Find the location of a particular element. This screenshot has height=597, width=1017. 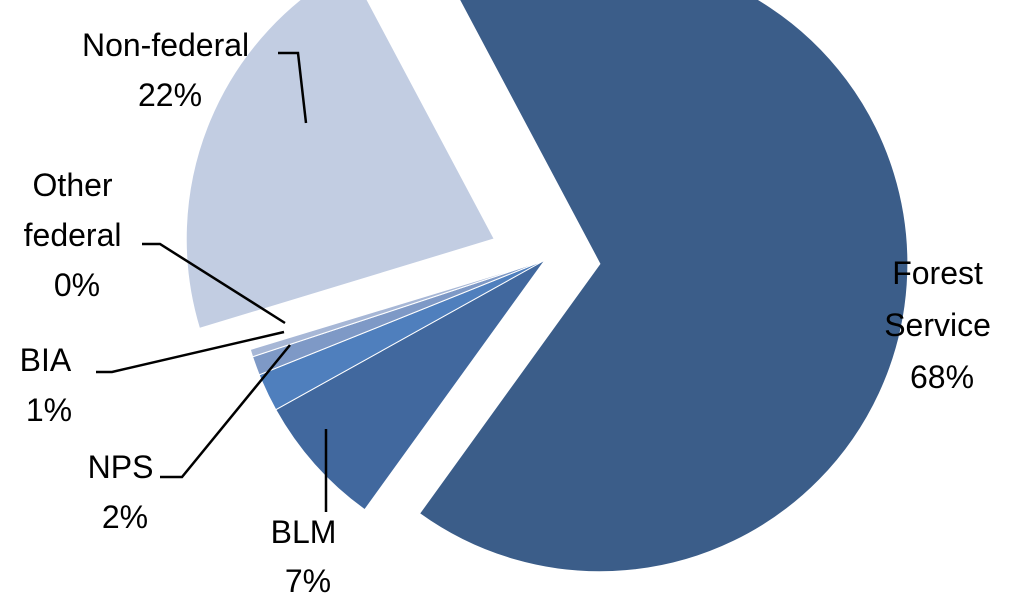

slice-label-forest-service: Forest Service 68% is located at coordinates (942, 325).